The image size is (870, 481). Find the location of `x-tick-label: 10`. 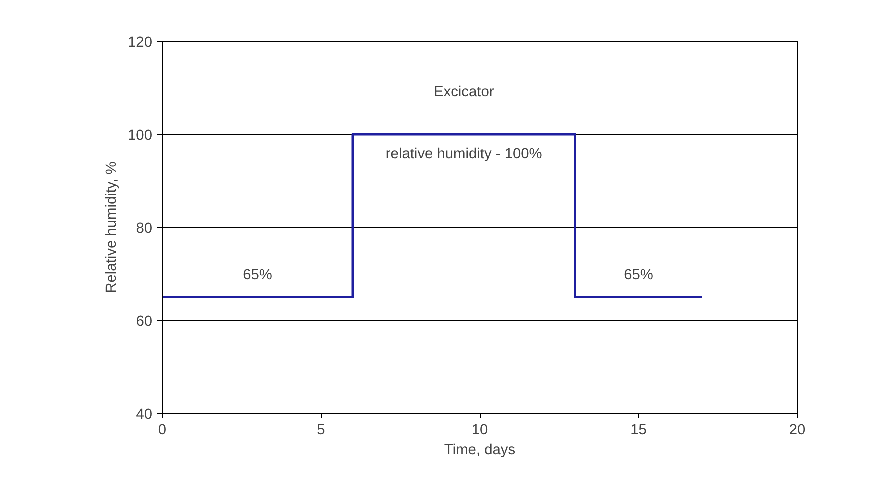

x-tick-label: 10 is located at coordinates (480, 430).